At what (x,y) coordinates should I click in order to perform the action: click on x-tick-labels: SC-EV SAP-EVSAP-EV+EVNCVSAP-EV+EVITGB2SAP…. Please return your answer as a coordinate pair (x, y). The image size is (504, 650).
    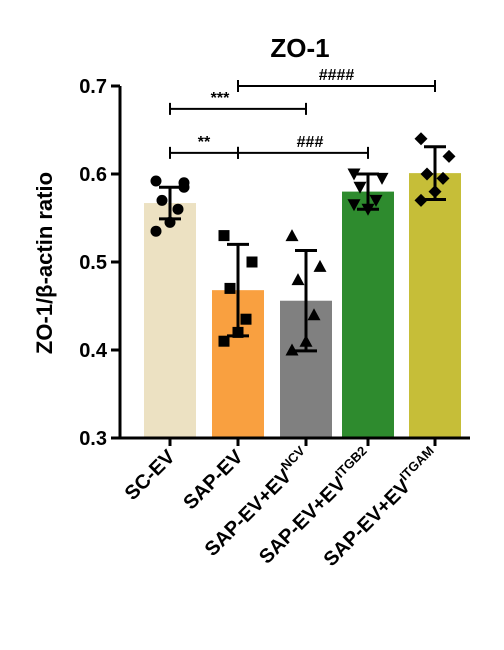
    Looking at the image, I should click on (283, 504).